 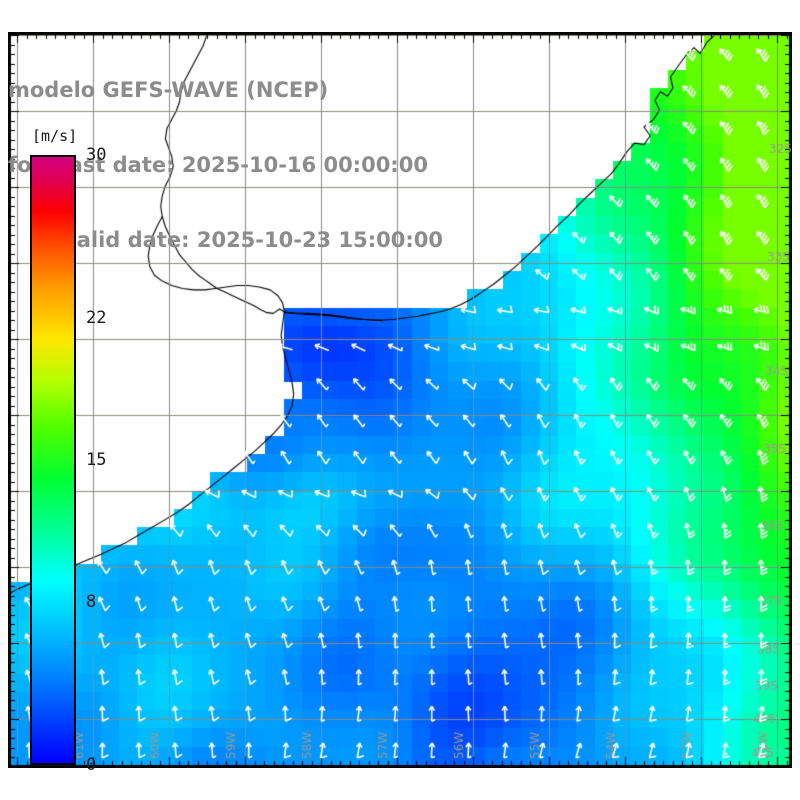 I want to click on colorbar-tick-30: 30, so click(x=96, y=155).